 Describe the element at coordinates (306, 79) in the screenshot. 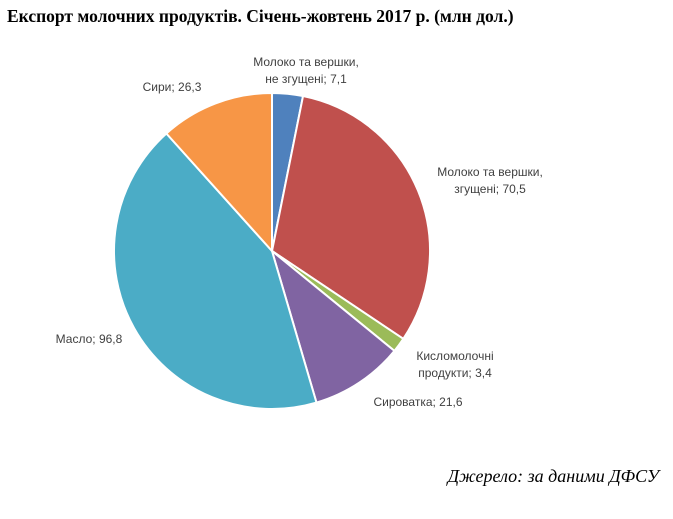

I see `slice-label-line: не згущені; 7,1` at that location.